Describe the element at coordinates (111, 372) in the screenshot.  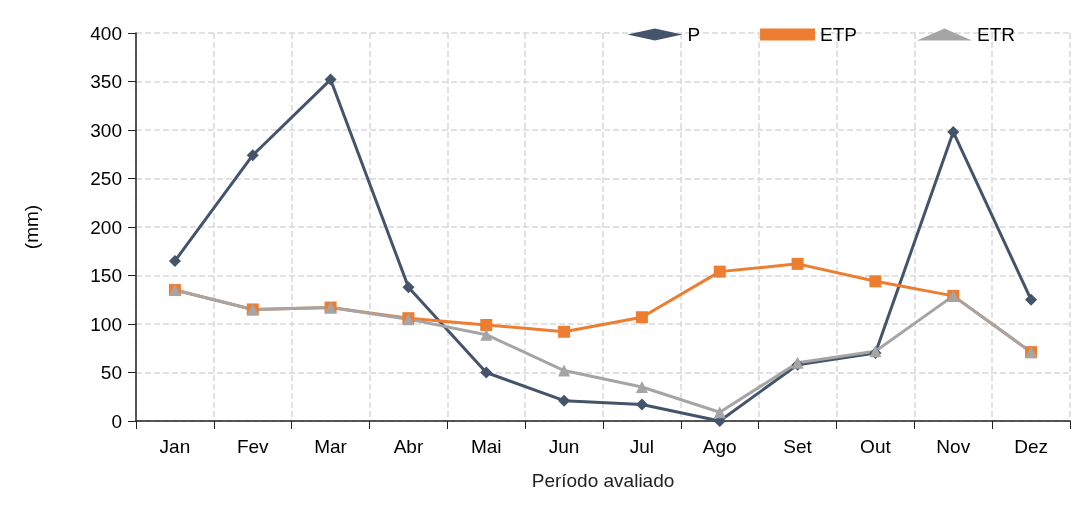
I see `y-tick-label: 50` at that location.